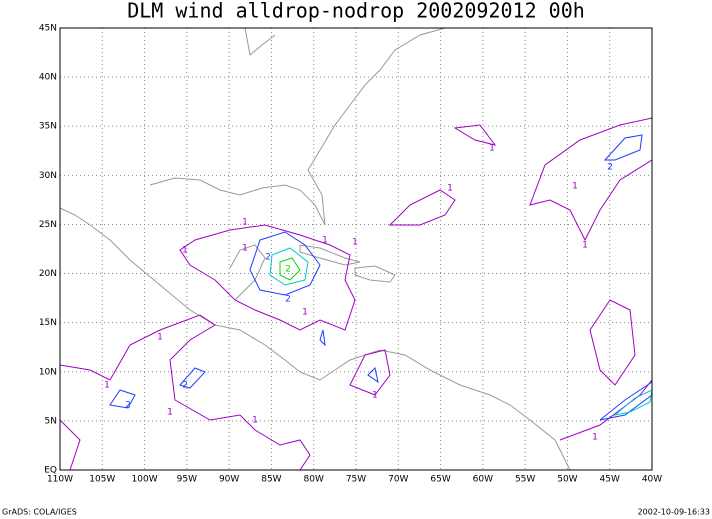 Image resolution: width=712 pixels, height=519 pixels. I want to click on lon-label: 80W, so click(314, 480).